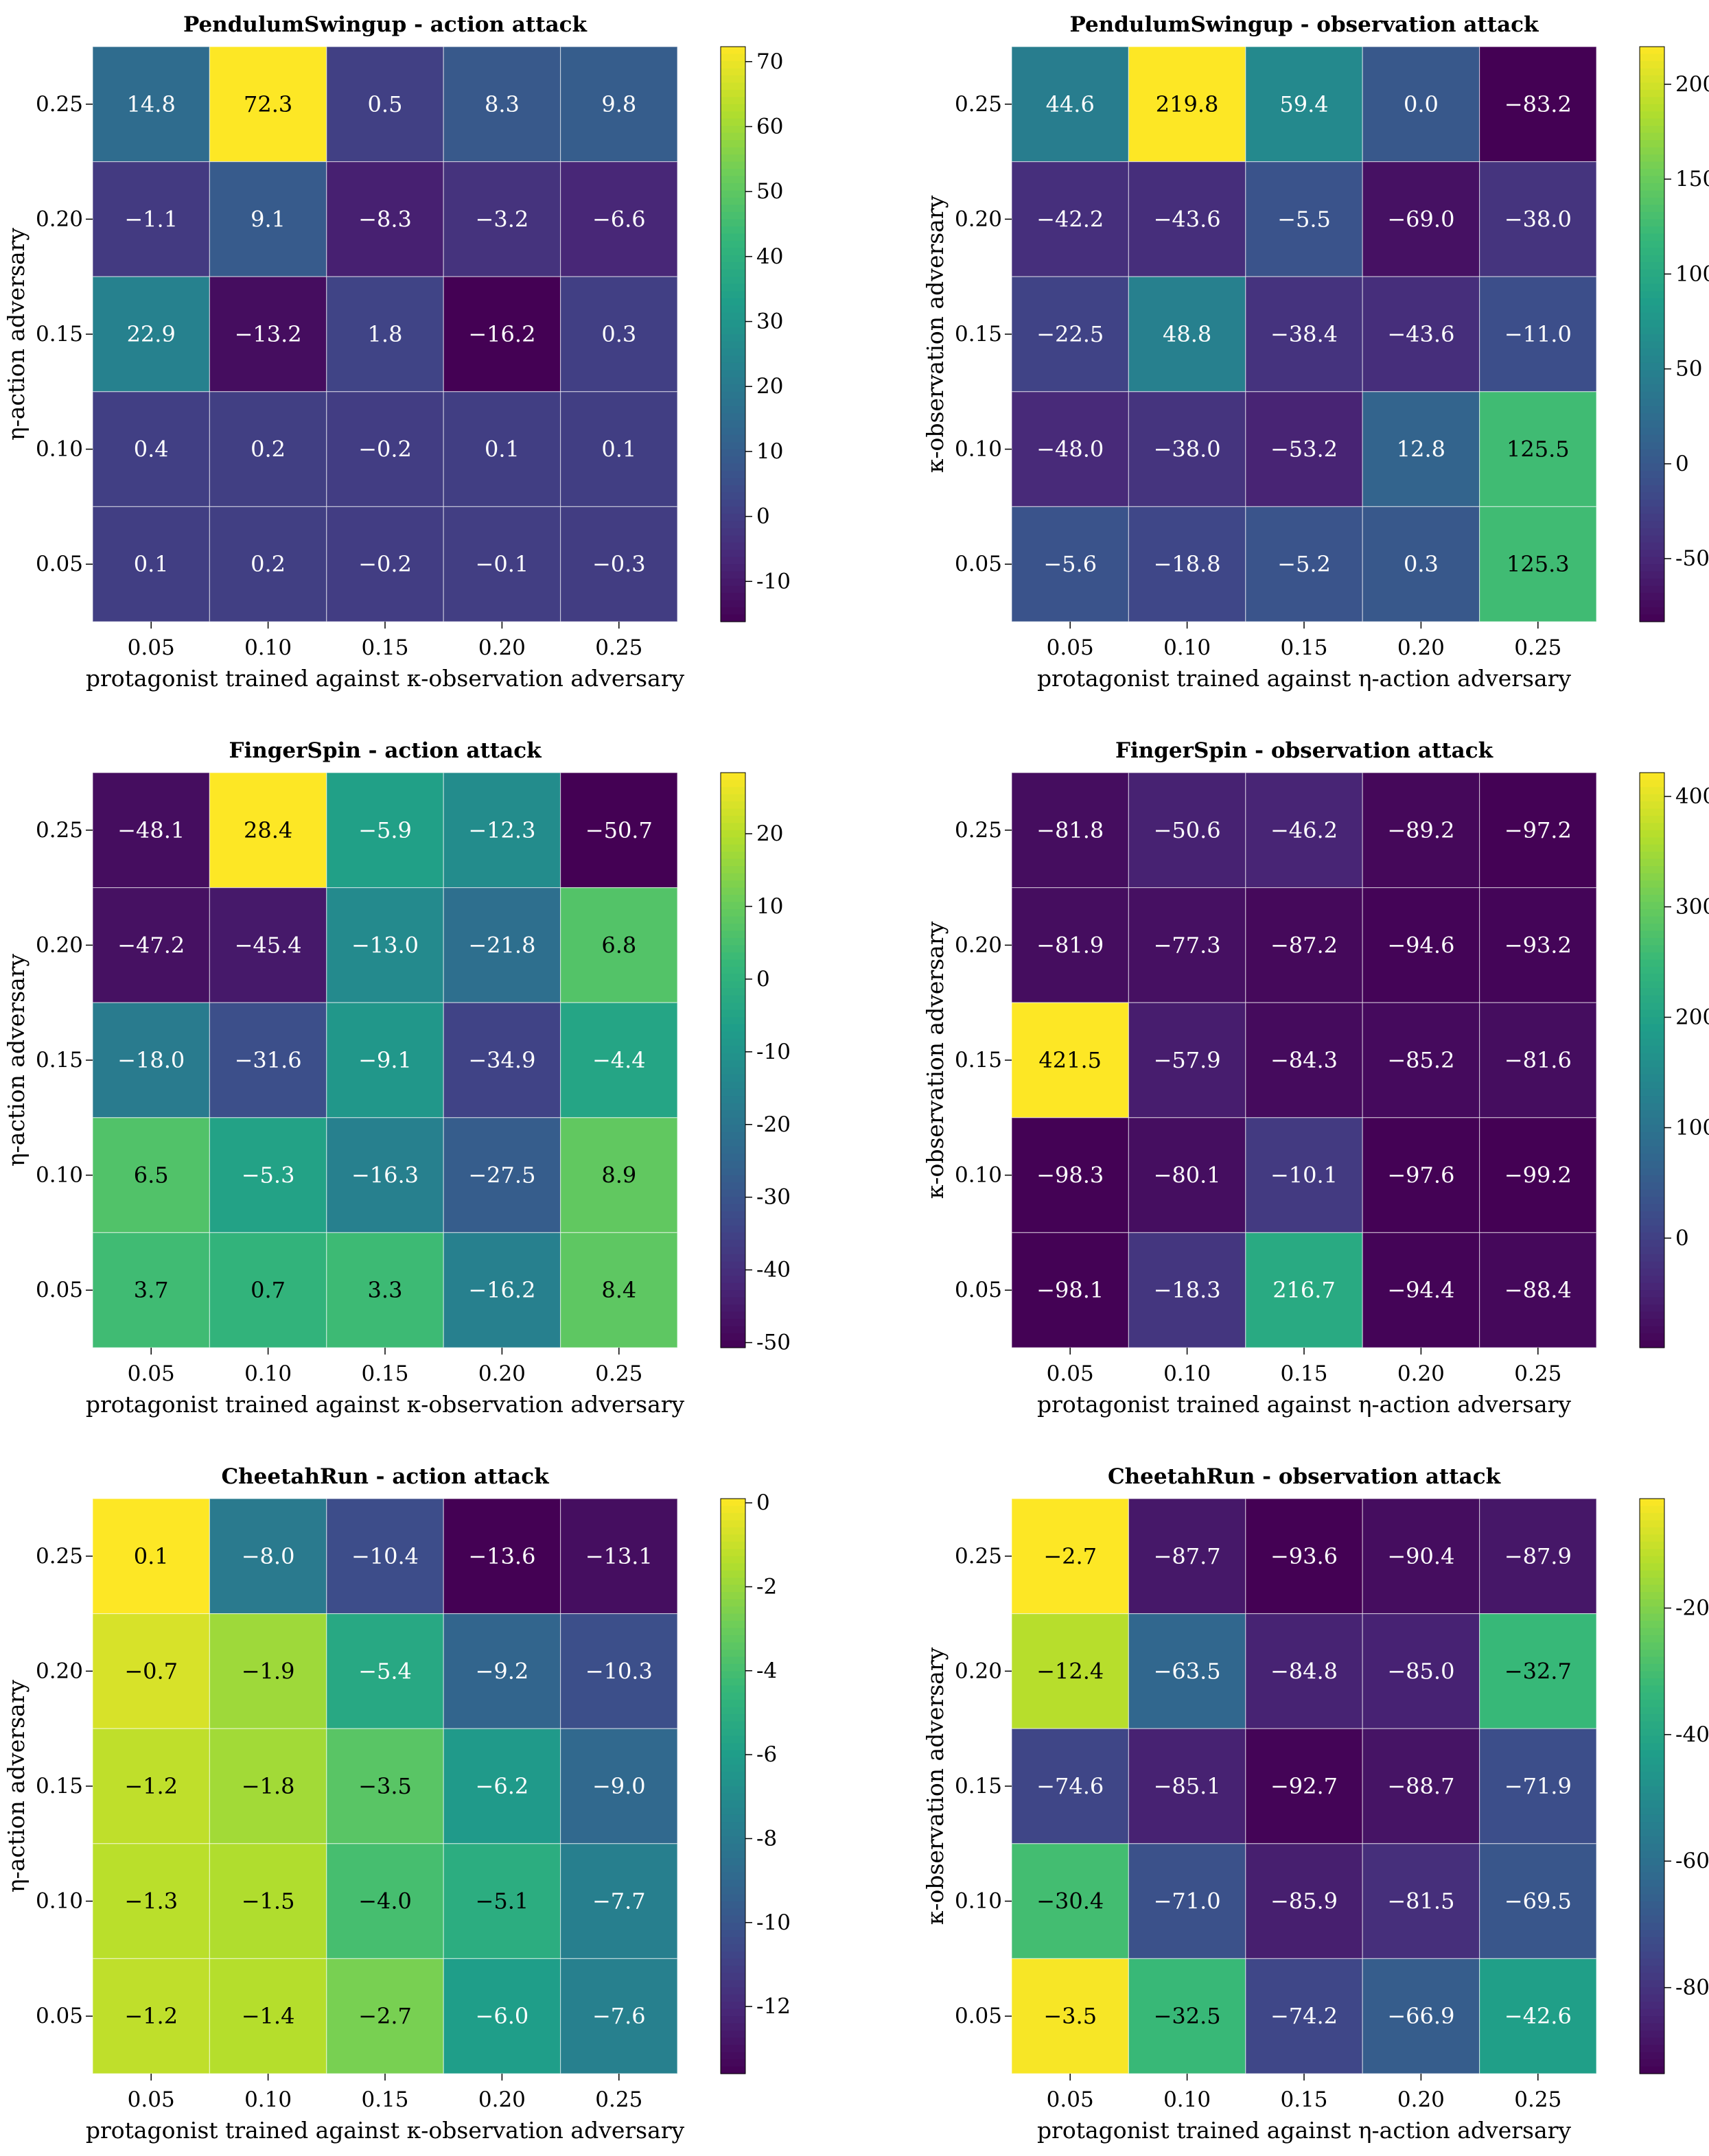 The height and width of the screenshot is (2156, 1709). What do you see at coordinates (766, 1838) in the screenshot?
I see `colorbar-tick-label: -8` at bounding box center [766, 1838].